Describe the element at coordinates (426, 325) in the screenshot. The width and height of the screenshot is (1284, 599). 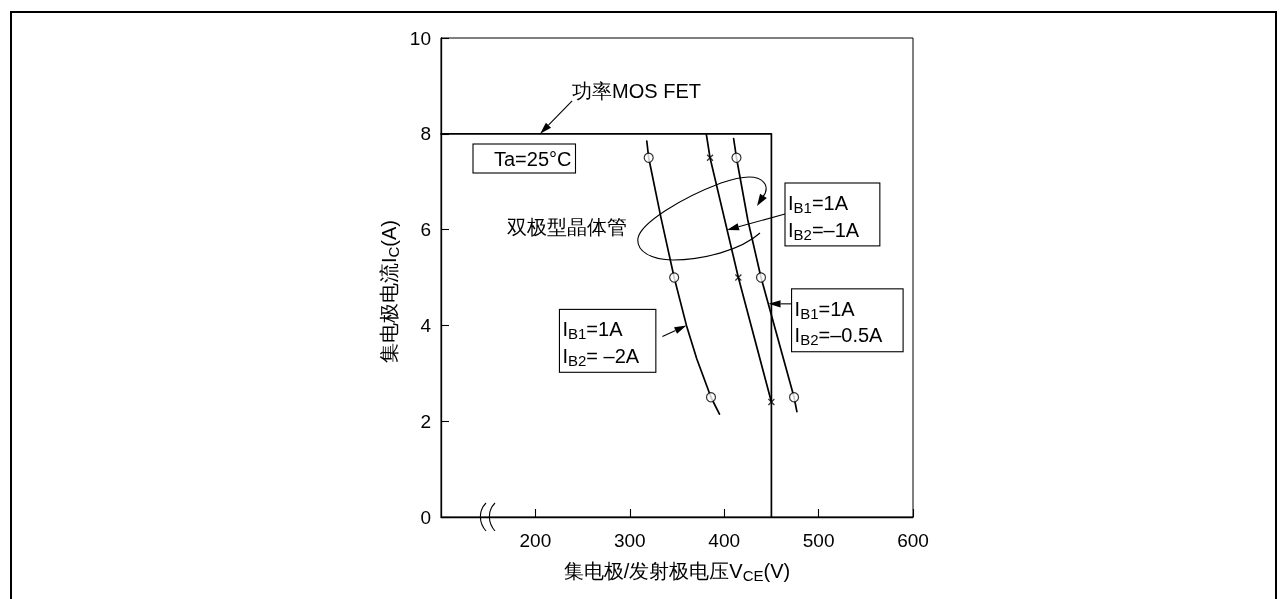
I see `y-tick-label: 4` at that location.